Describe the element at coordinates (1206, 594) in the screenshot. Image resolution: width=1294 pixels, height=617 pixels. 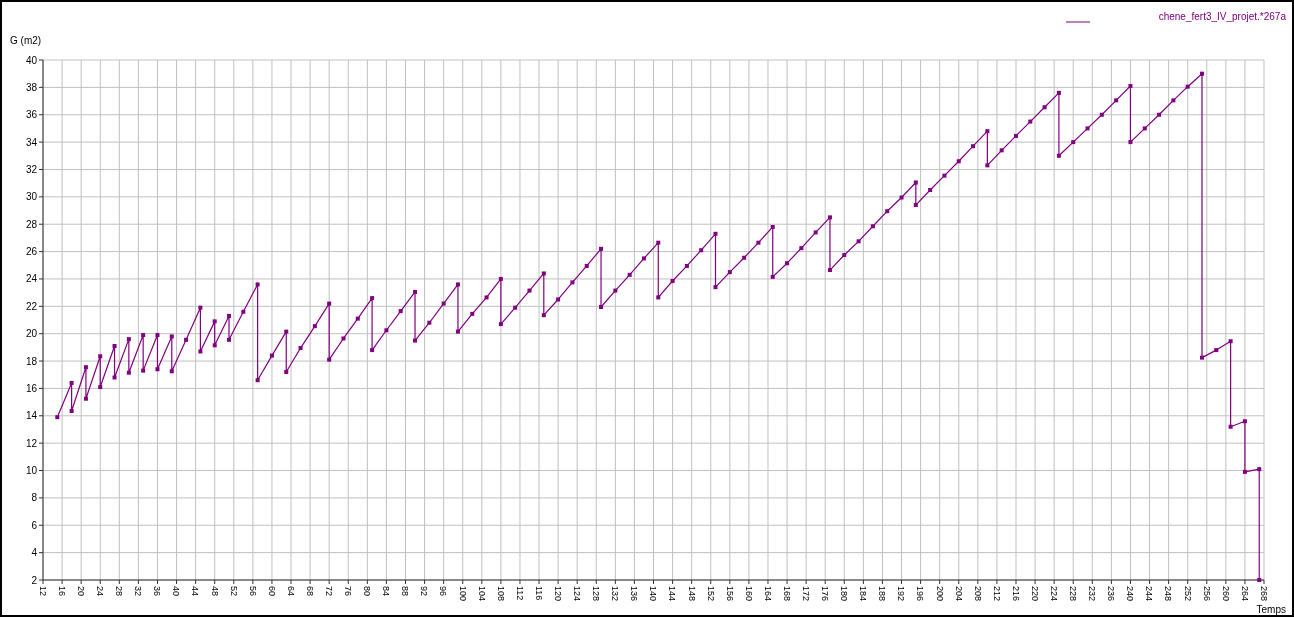
I see `x-tick-label: 256` at that location.